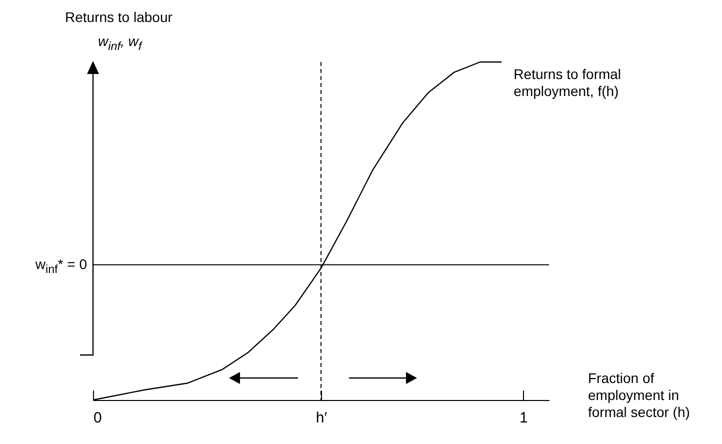  What do you see at coordinates (568, 83) in the screenshot?
I see `annotation: Returns to formal employment, f(h)` at bounding box center [568, 83].